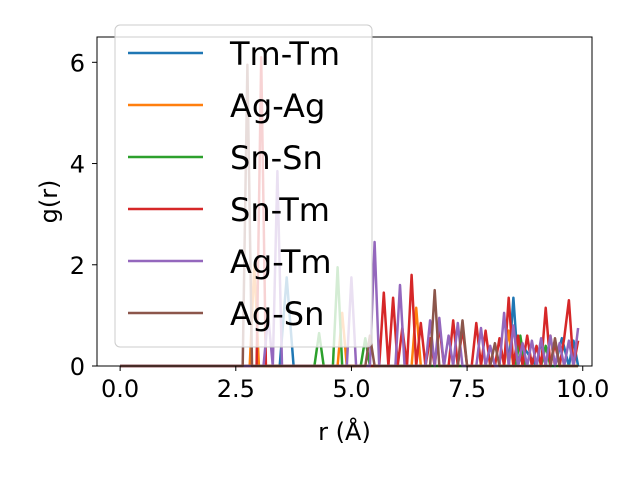  What do you see at coordinates (236, 389) in the screenshot?
I see `x-tick-label: 2.5` at bounding box center [236, 389].